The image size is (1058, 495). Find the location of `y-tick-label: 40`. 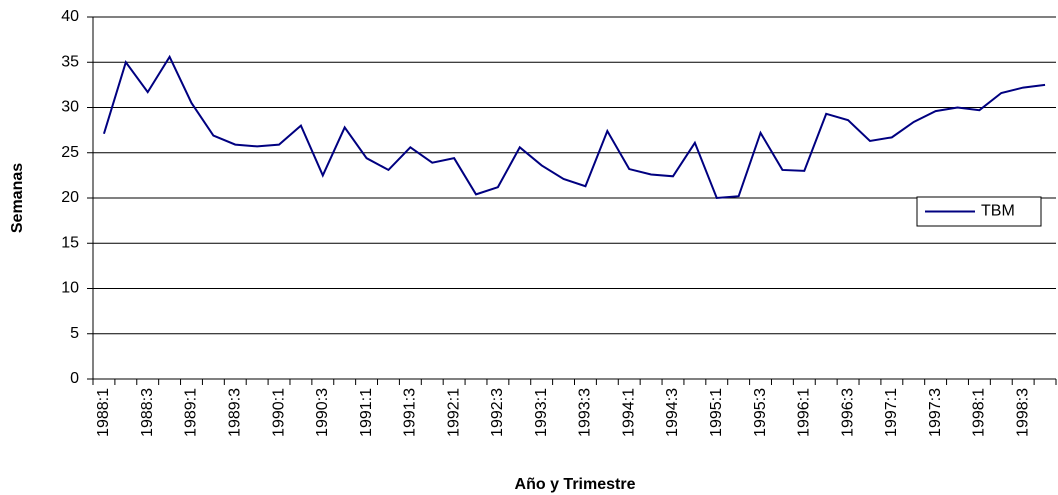

y-tick-label: 40 is located at coordinates (70, 16).